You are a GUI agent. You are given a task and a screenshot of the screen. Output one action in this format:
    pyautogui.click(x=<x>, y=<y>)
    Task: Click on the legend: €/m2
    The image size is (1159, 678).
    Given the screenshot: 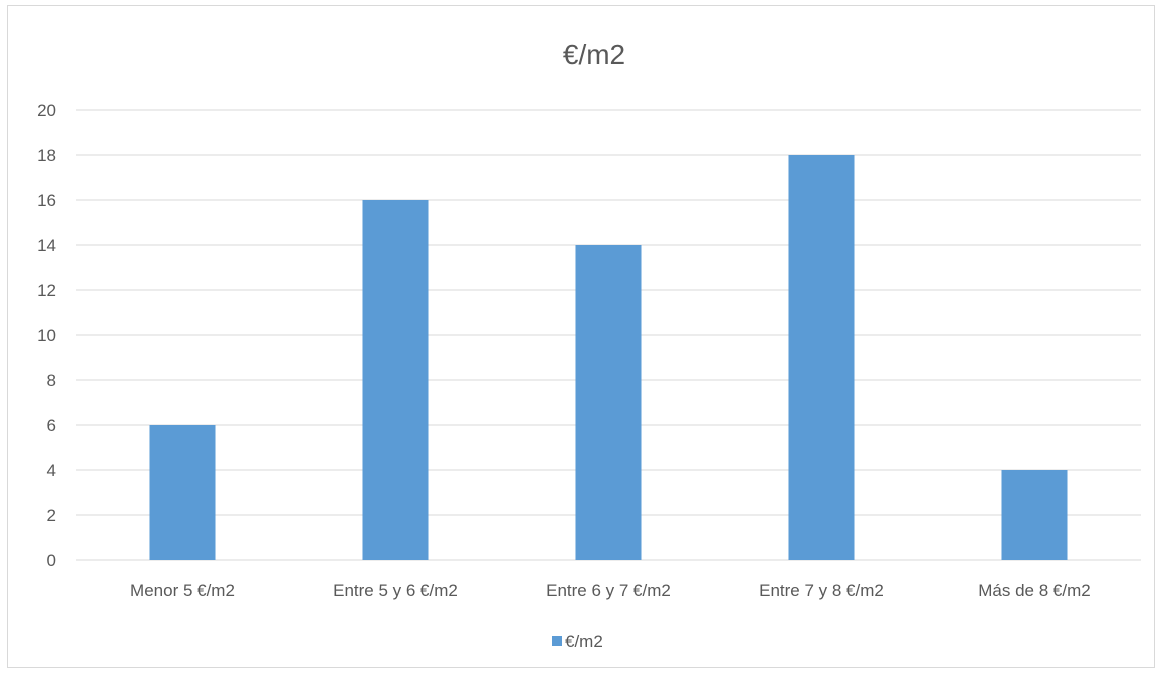 What is the action you would take?
    pyautogui.click(x=577, y=641)
    